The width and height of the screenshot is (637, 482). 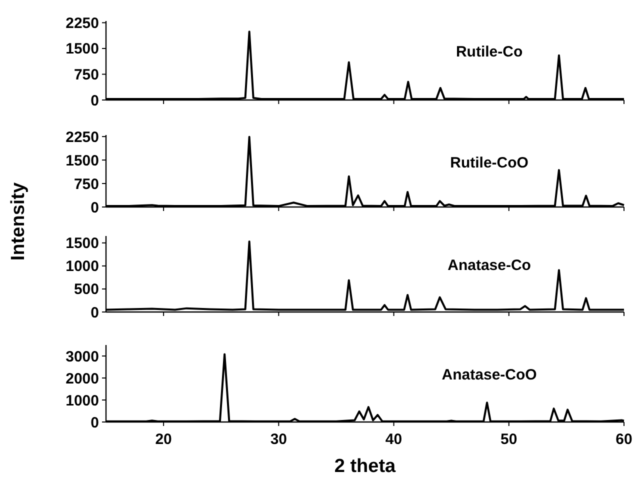 What do you see at coordinates (624, 439) in the screenshot?
I see `x-tick-label: 60` at bounding box center [624, 439].